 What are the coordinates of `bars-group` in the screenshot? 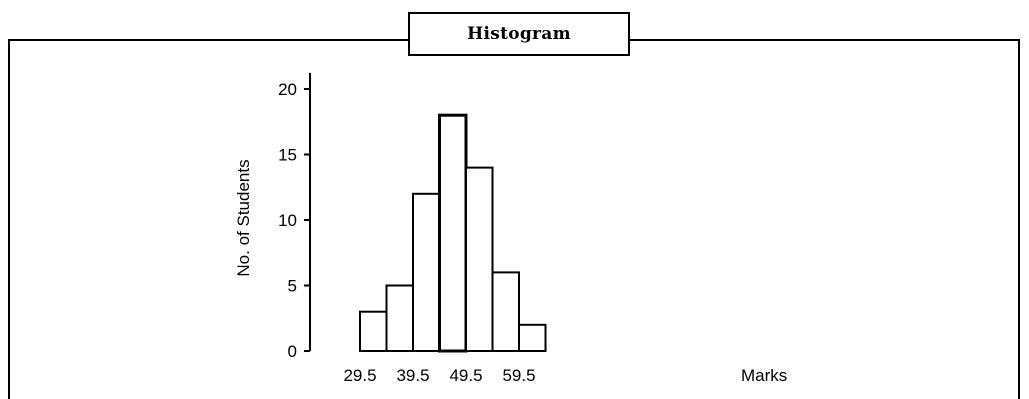 It's located at (453, 233).